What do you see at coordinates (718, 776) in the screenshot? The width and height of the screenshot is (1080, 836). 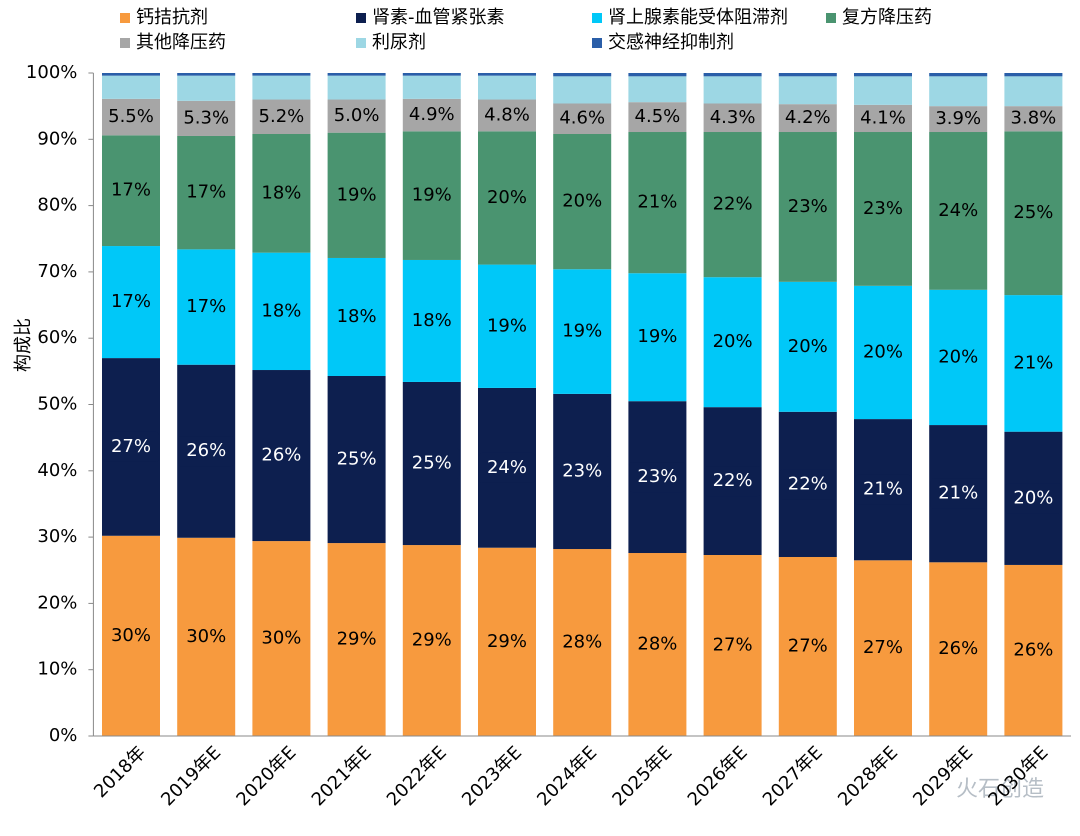 I see `x-tick-label: 2026年E` at bounding box center [718, 776].